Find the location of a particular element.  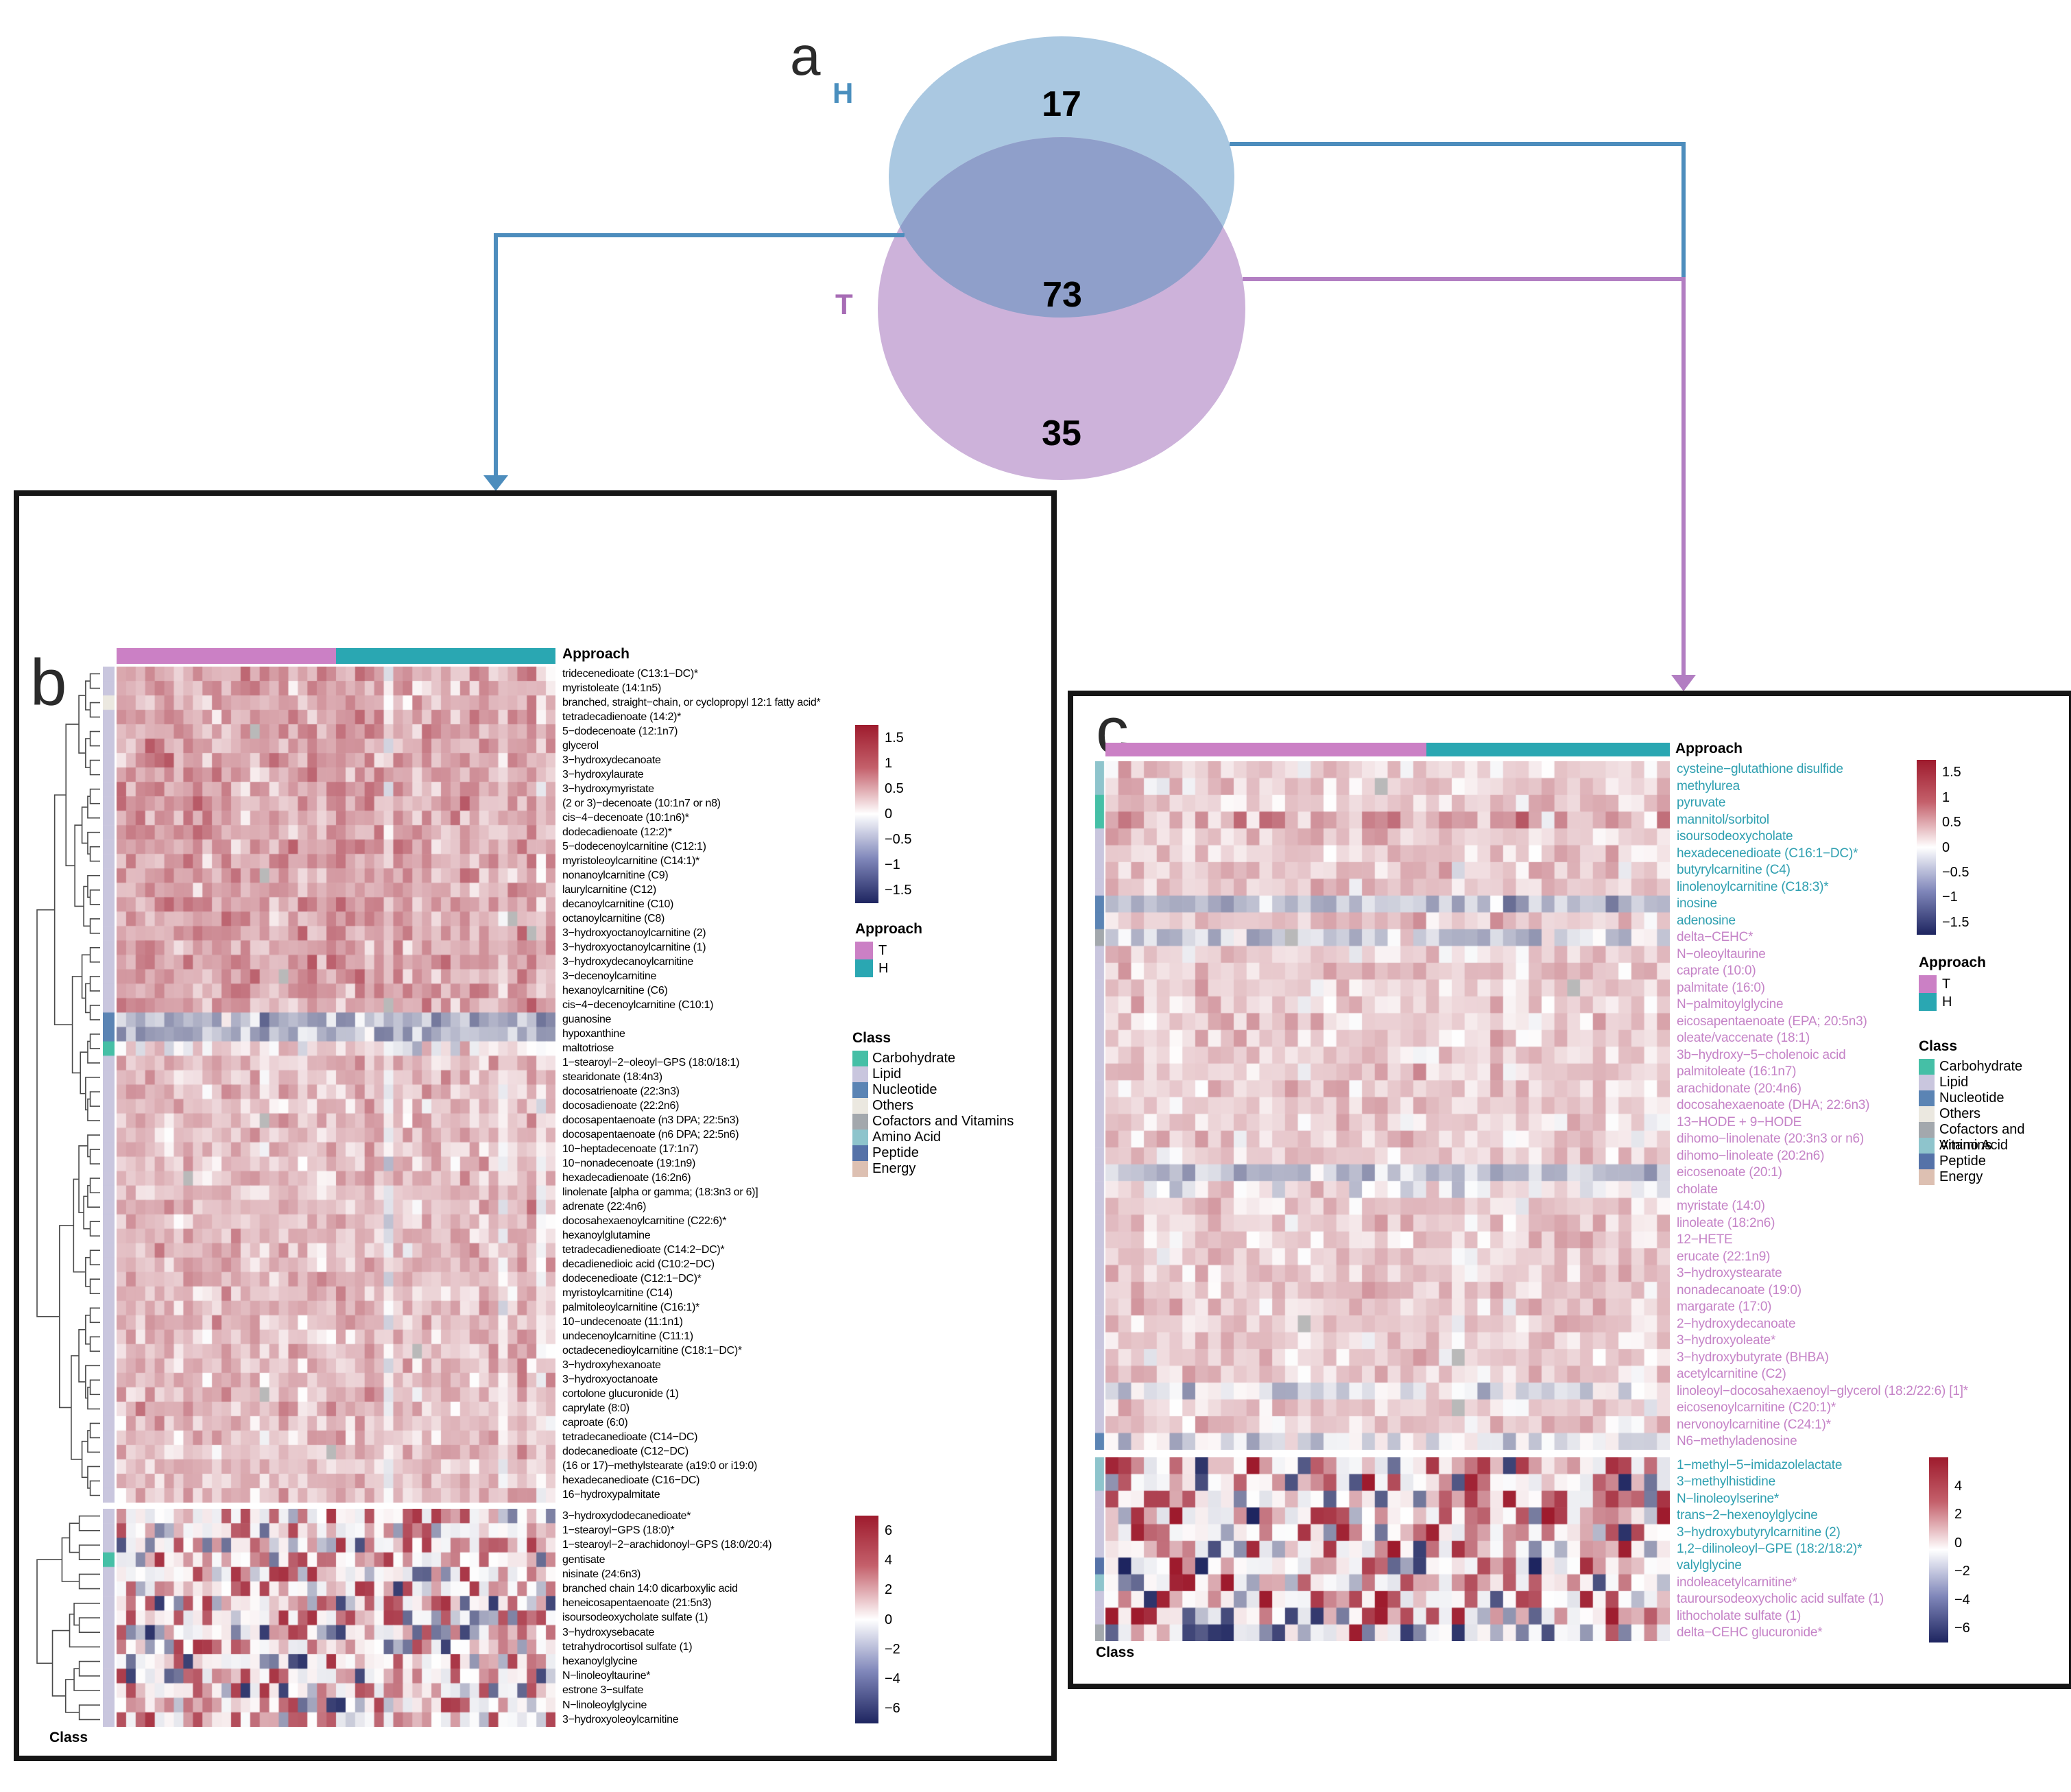

row-label: tridecenedioate (C13:1−DC)* is located at coordinates (630, 674).